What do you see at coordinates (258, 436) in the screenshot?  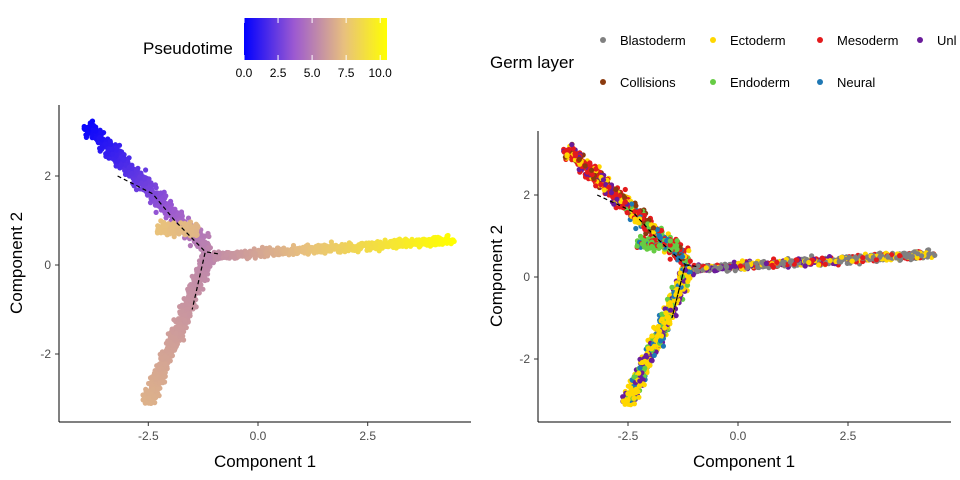 I see `x-tick-label: 0.0` at bounding box center [258, 436].